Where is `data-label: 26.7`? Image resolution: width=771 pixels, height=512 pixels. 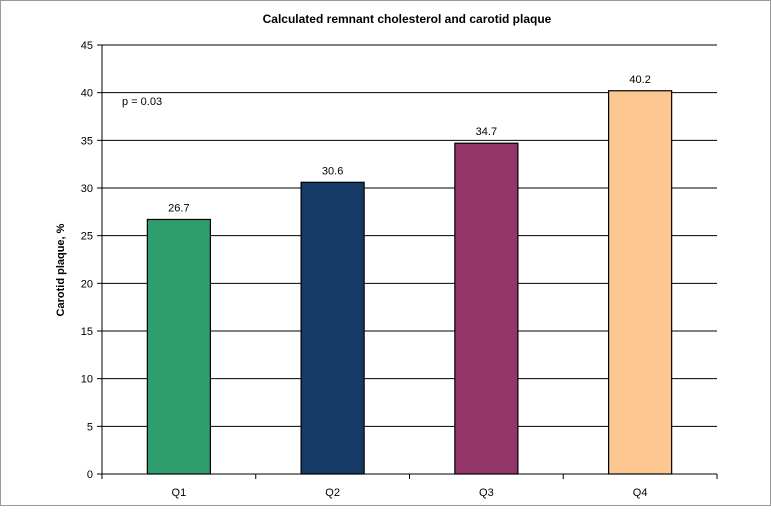 data-label: 26.7 is located at coordinates (178, 208).